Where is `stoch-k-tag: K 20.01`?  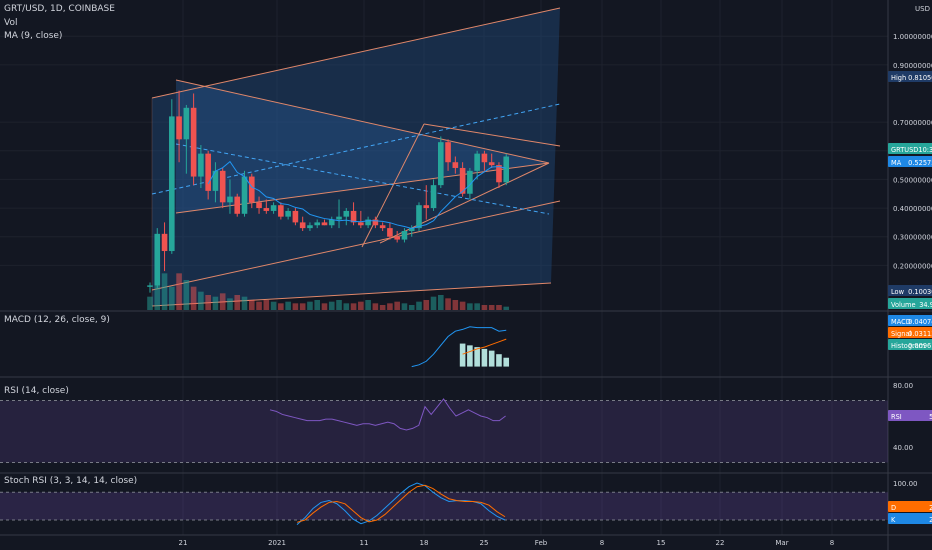 stoch-k-tag: K 20.01 is located at coordinates (910, 518).